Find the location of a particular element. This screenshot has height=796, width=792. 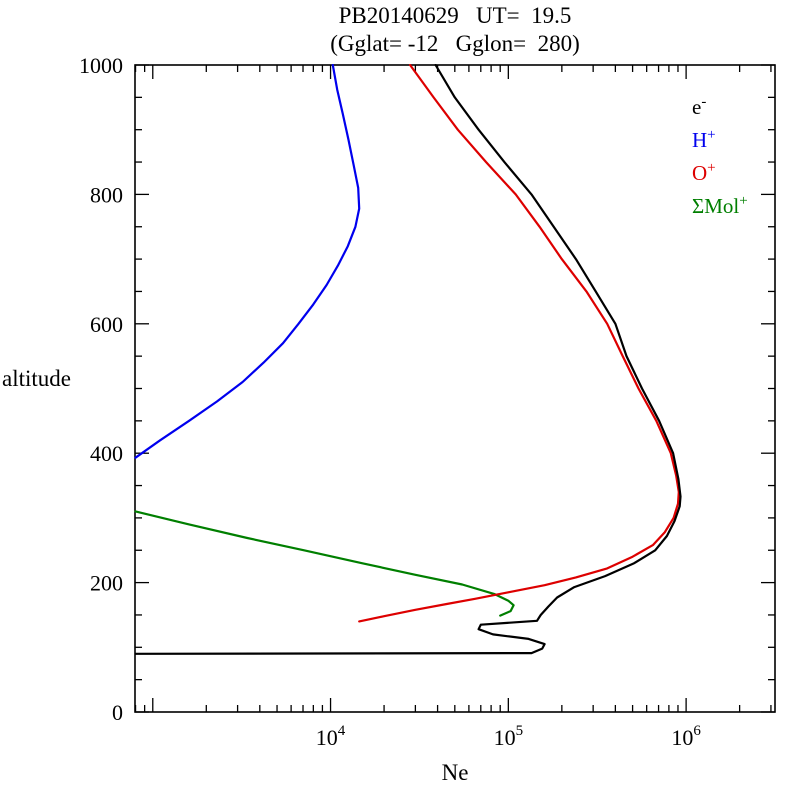

chart-title: PB20140629 UT= 19.5 is located at coordinates (455, 15).